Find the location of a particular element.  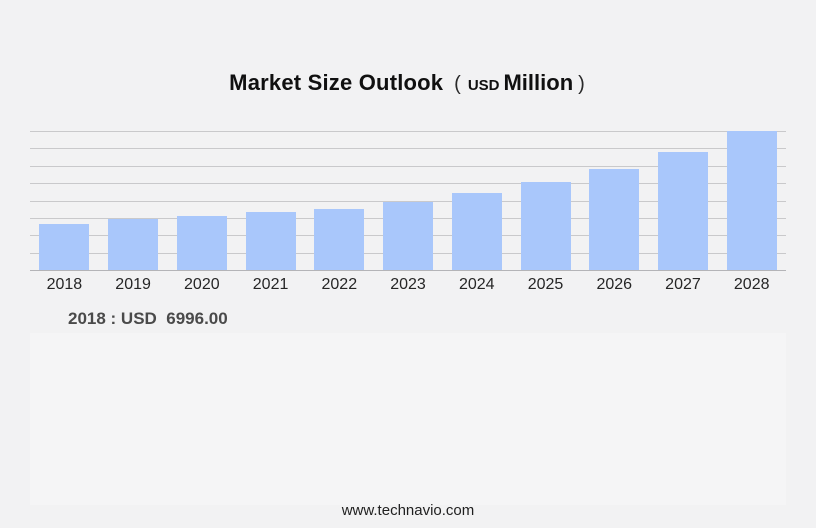

bar-slot-2025 is located at coordinates (545, 200).